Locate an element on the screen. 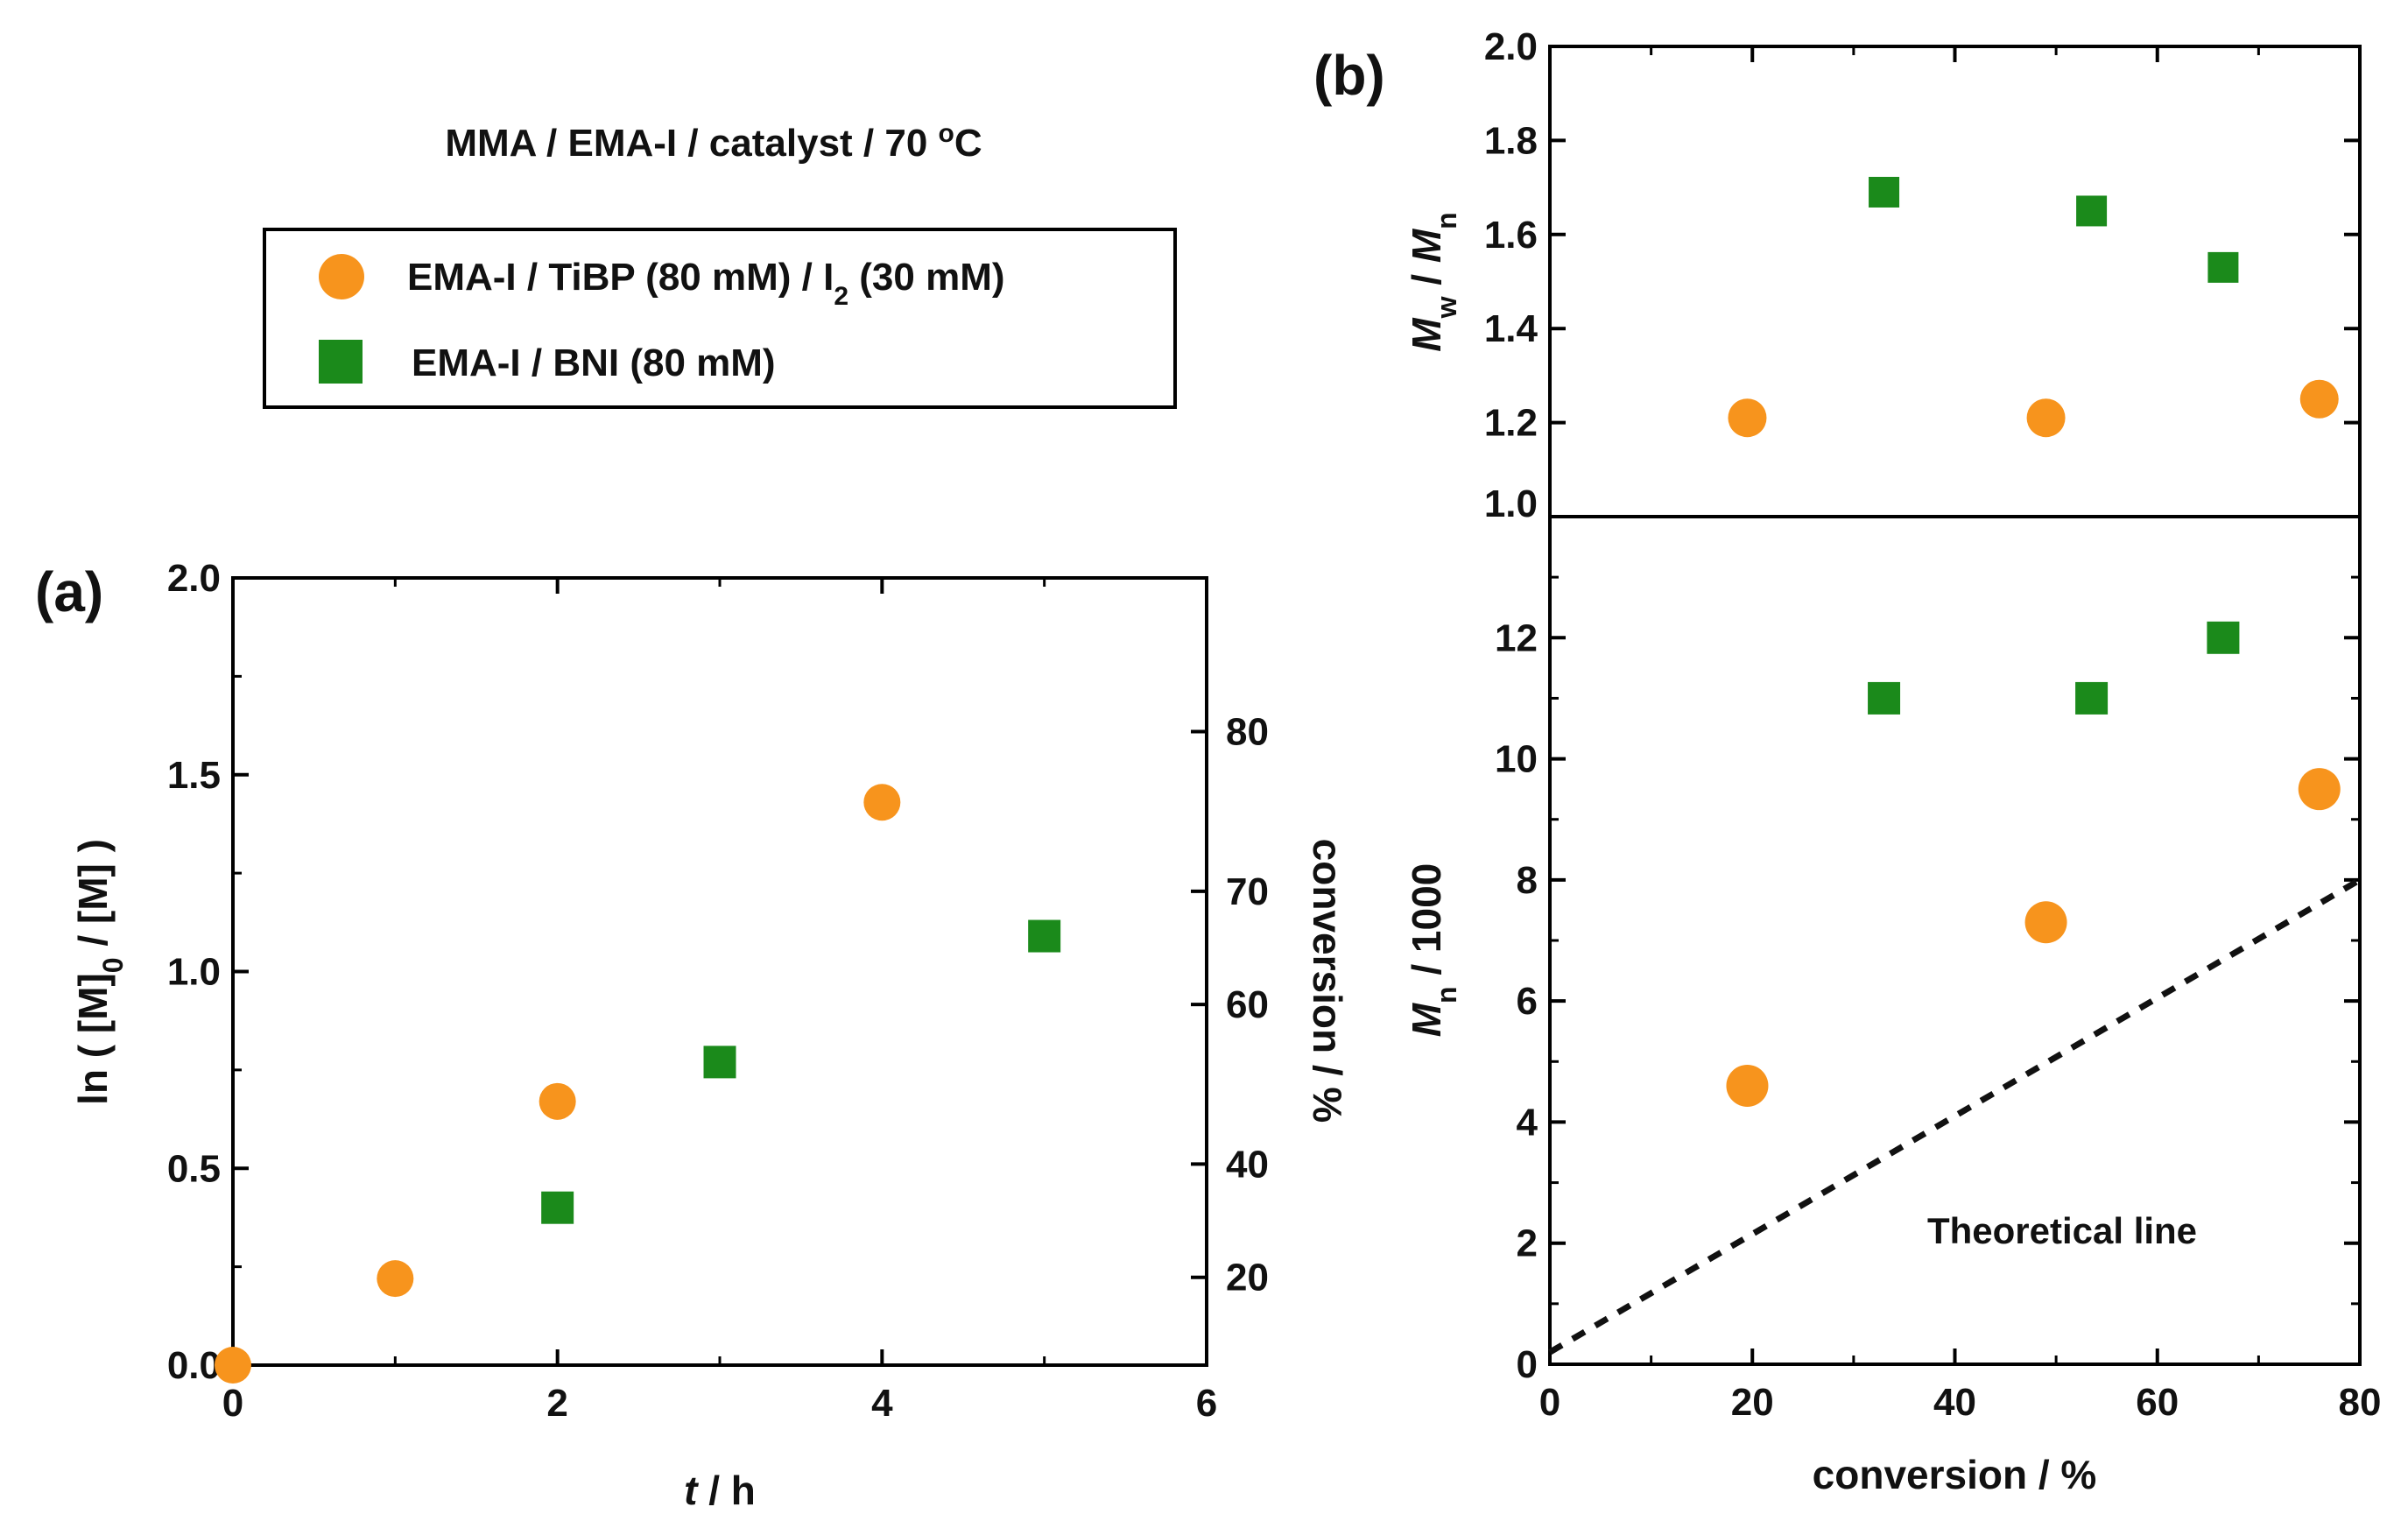 This screenshot has height=1521, width=2408. panel-a-y2-tick-label: 40 is located at coordinates (1247, 1165).